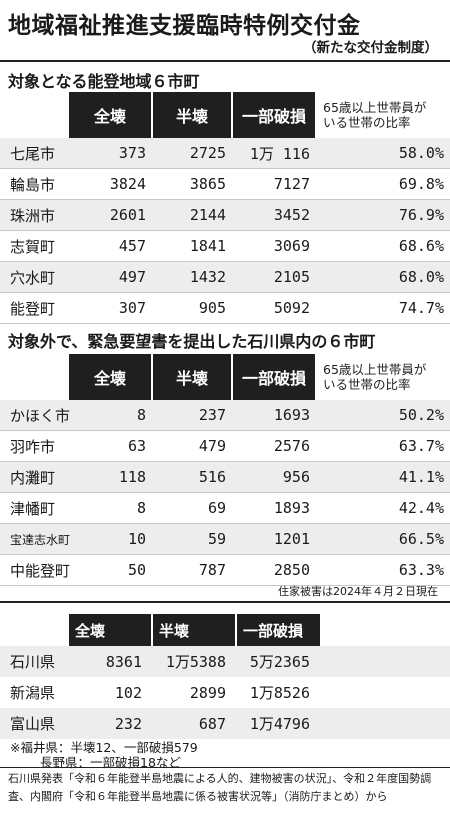  What do you see at coordinates (225, 246) in the screenshot?
I see `table-row: 志賀町 457 1841 3069 68.6%` at bounding box center [225, 246].